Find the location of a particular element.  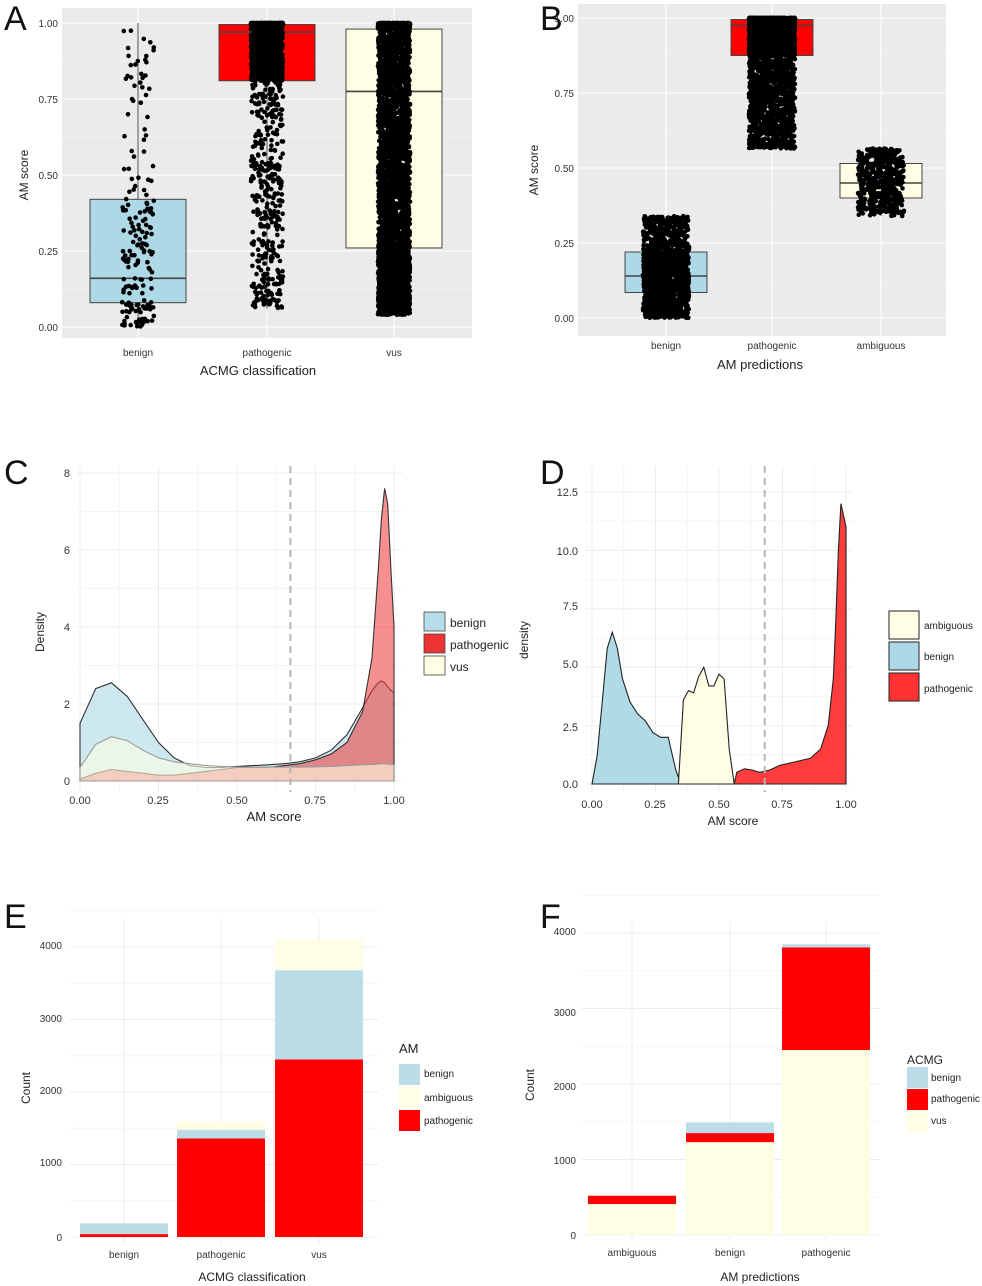

boxplot-marks is located at coordinates (266, 174).